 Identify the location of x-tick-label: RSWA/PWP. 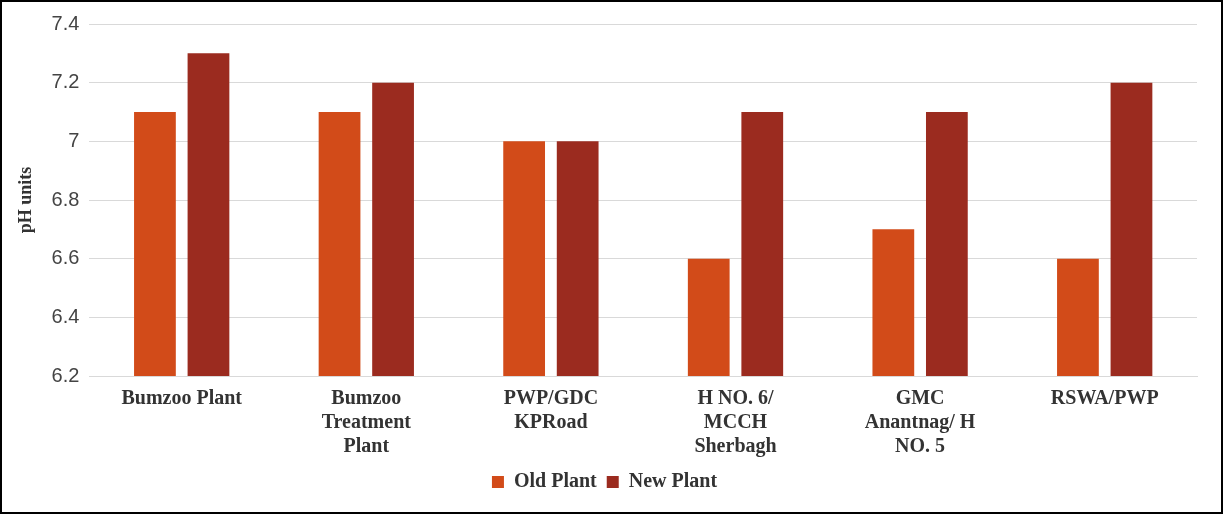
(1104, 397).